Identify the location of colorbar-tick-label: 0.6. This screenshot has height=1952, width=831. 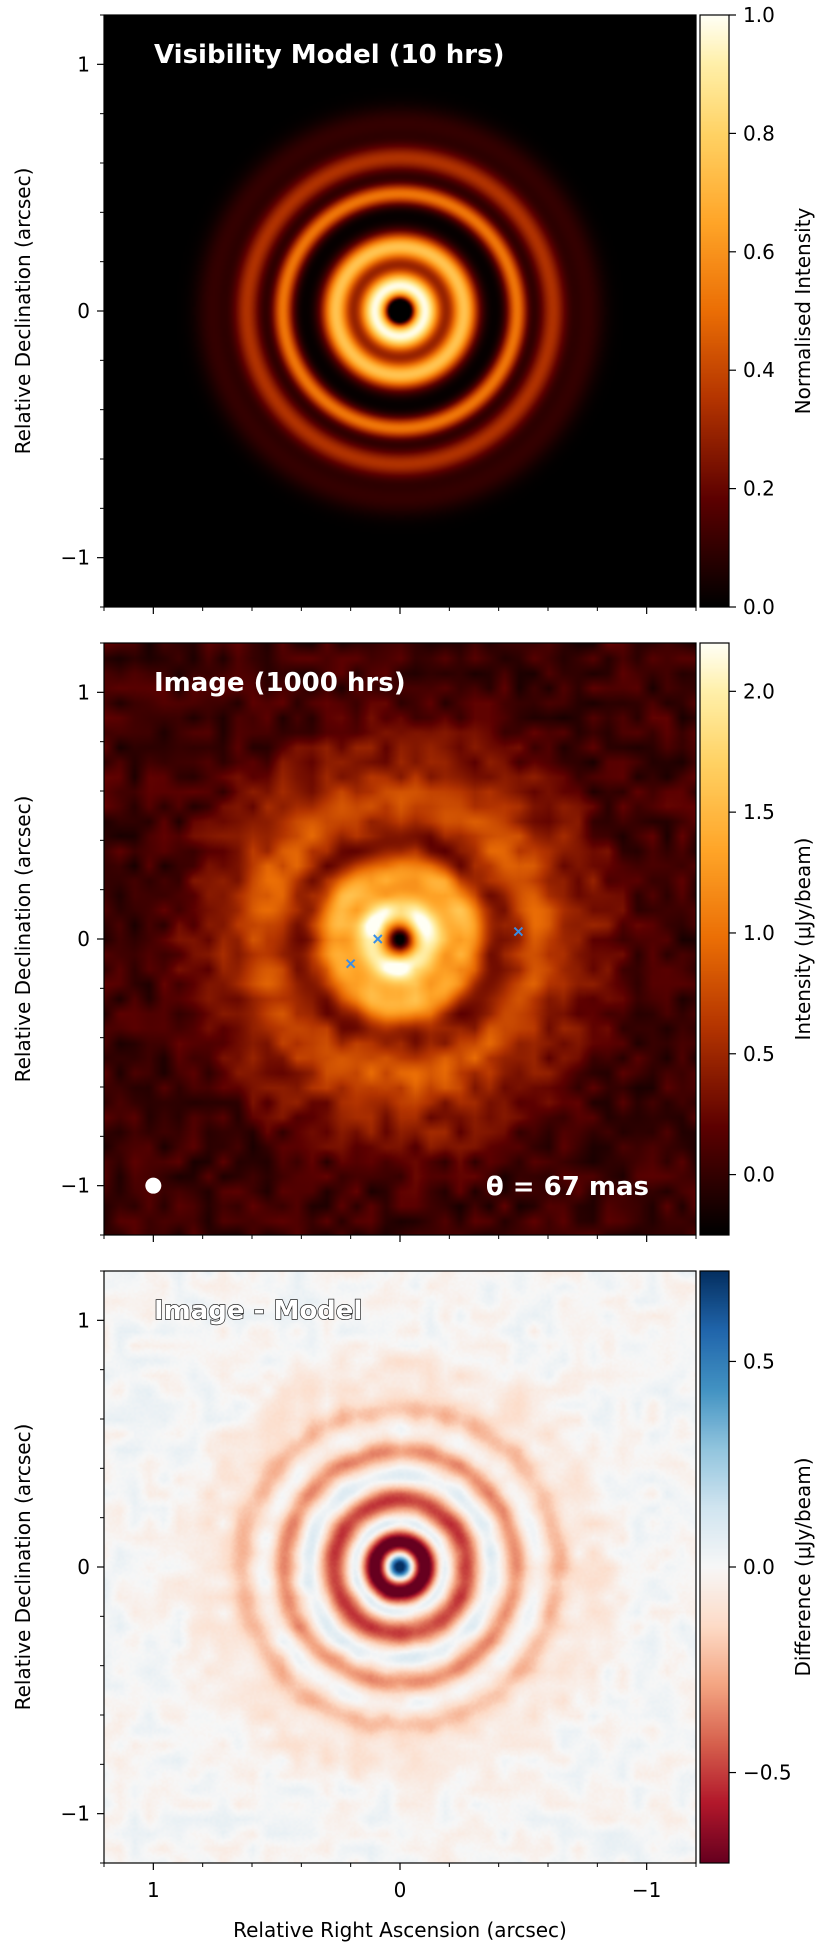
(759, 252).